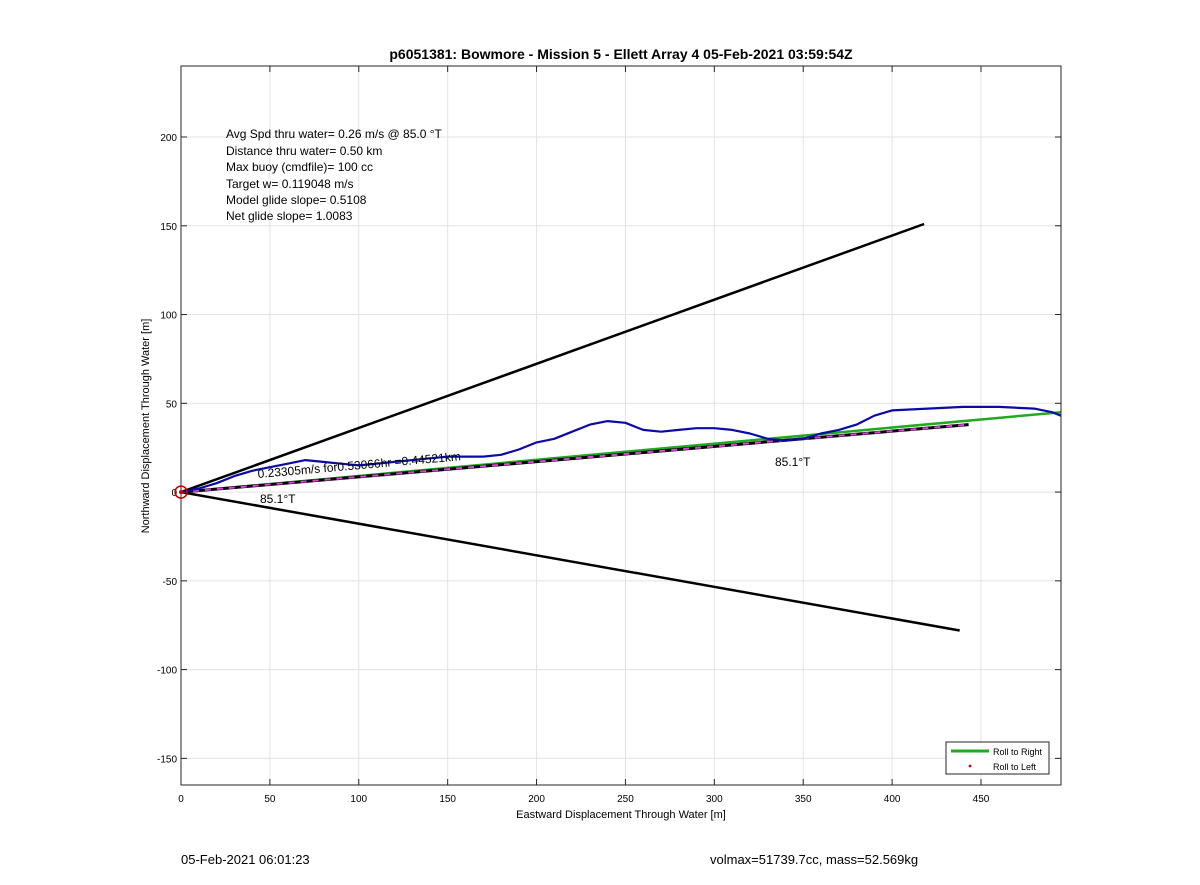 The width and height of the screenshot is (1200, 885). I want to click on y-tick-label: -100, so click(167, 671).